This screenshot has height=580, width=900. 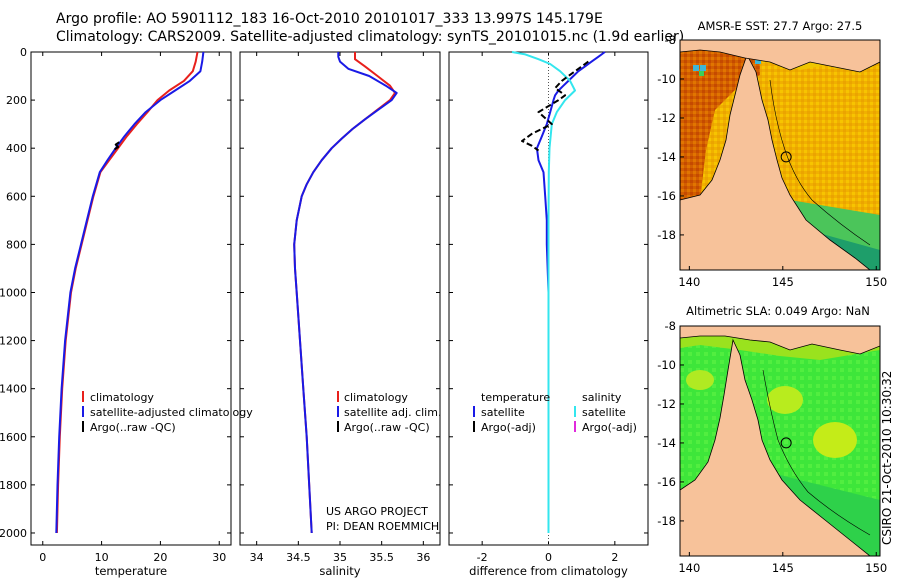 I want to click on sla-map-axes: 140 145 150 -8 -10 -12 -14 -16 -18, so click(x=772, y=447).